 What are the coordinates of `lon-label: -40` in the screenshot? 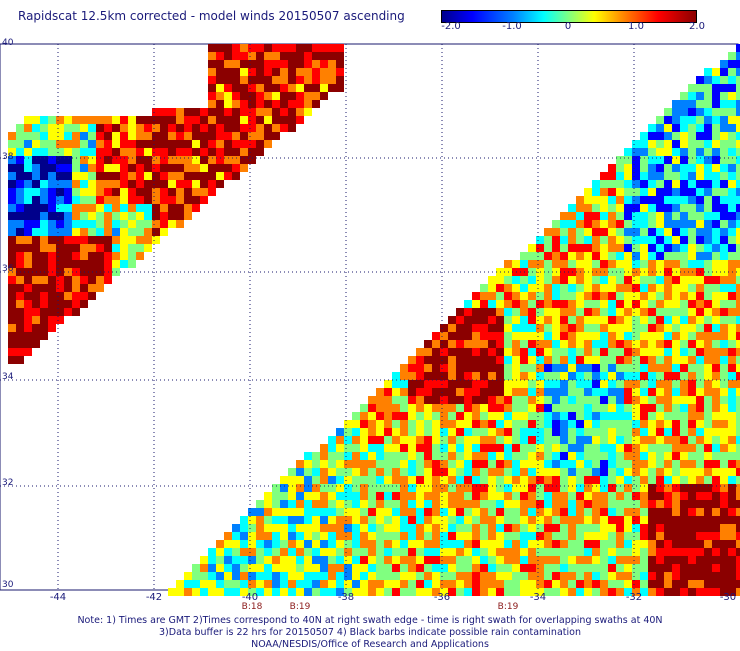 It's located at (250, 597).